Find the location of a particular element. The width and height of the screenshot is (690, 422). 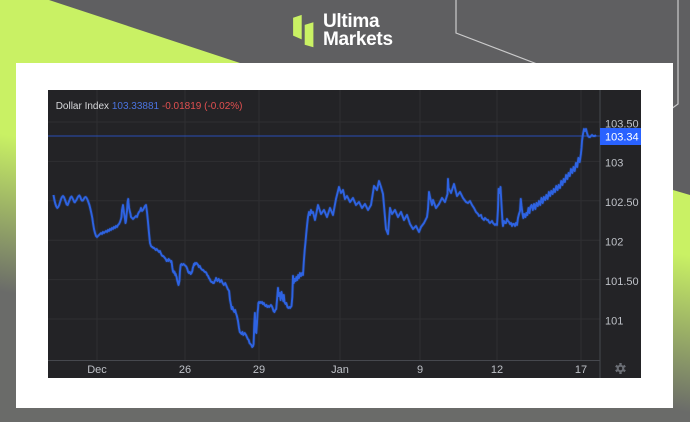

svg-text: 101.50 is located at coordinates (622, 282).